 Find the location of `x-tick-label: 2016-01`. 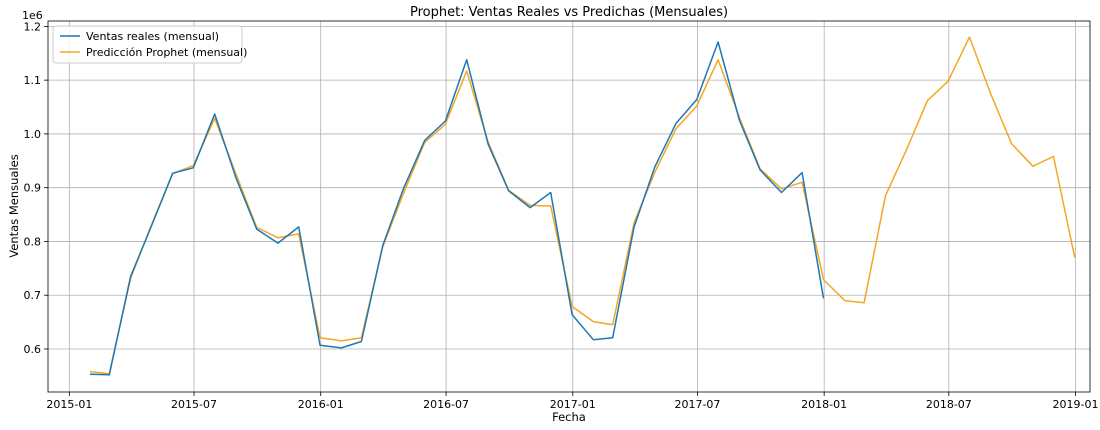

x-tick-label: 2016-01 is located at coordinates (321, 404).